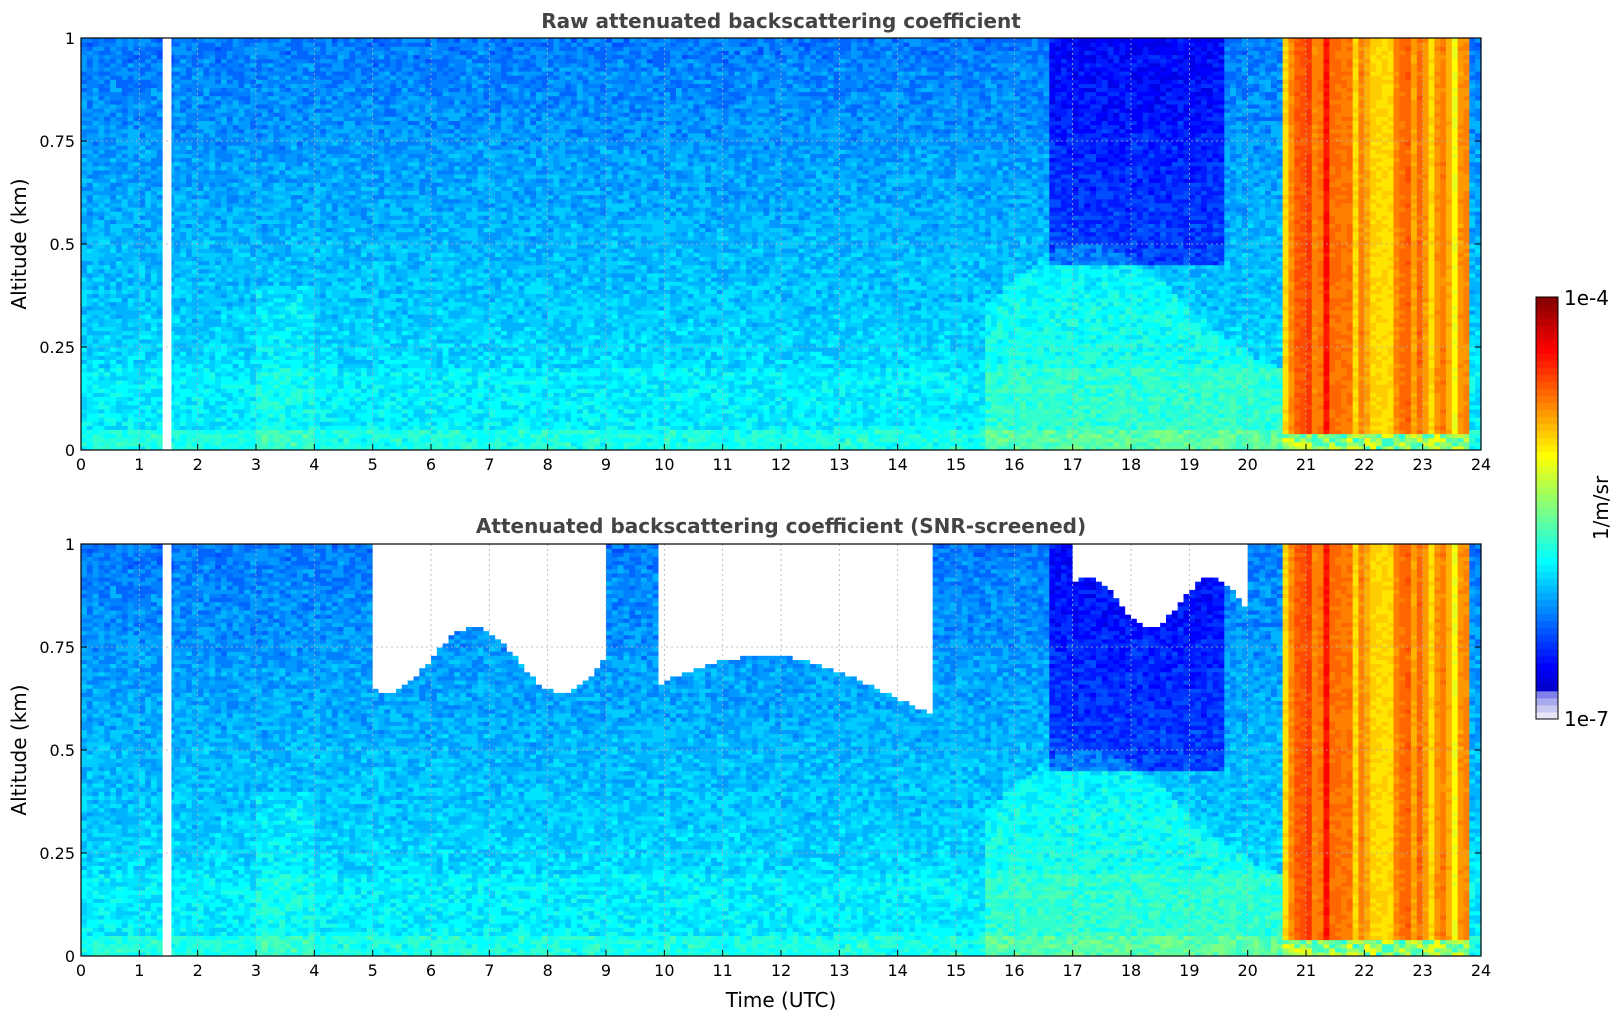 The height and width of the screenshot is (1020, 1621). I want to click on x-axis-label: Time (UTC), so click(781, 1000).